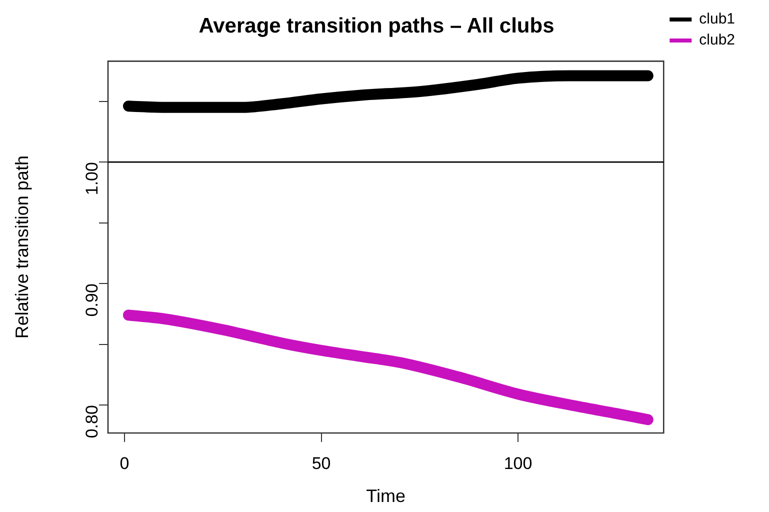  I want to click on x-axis-title: Time, so click(386, 496).